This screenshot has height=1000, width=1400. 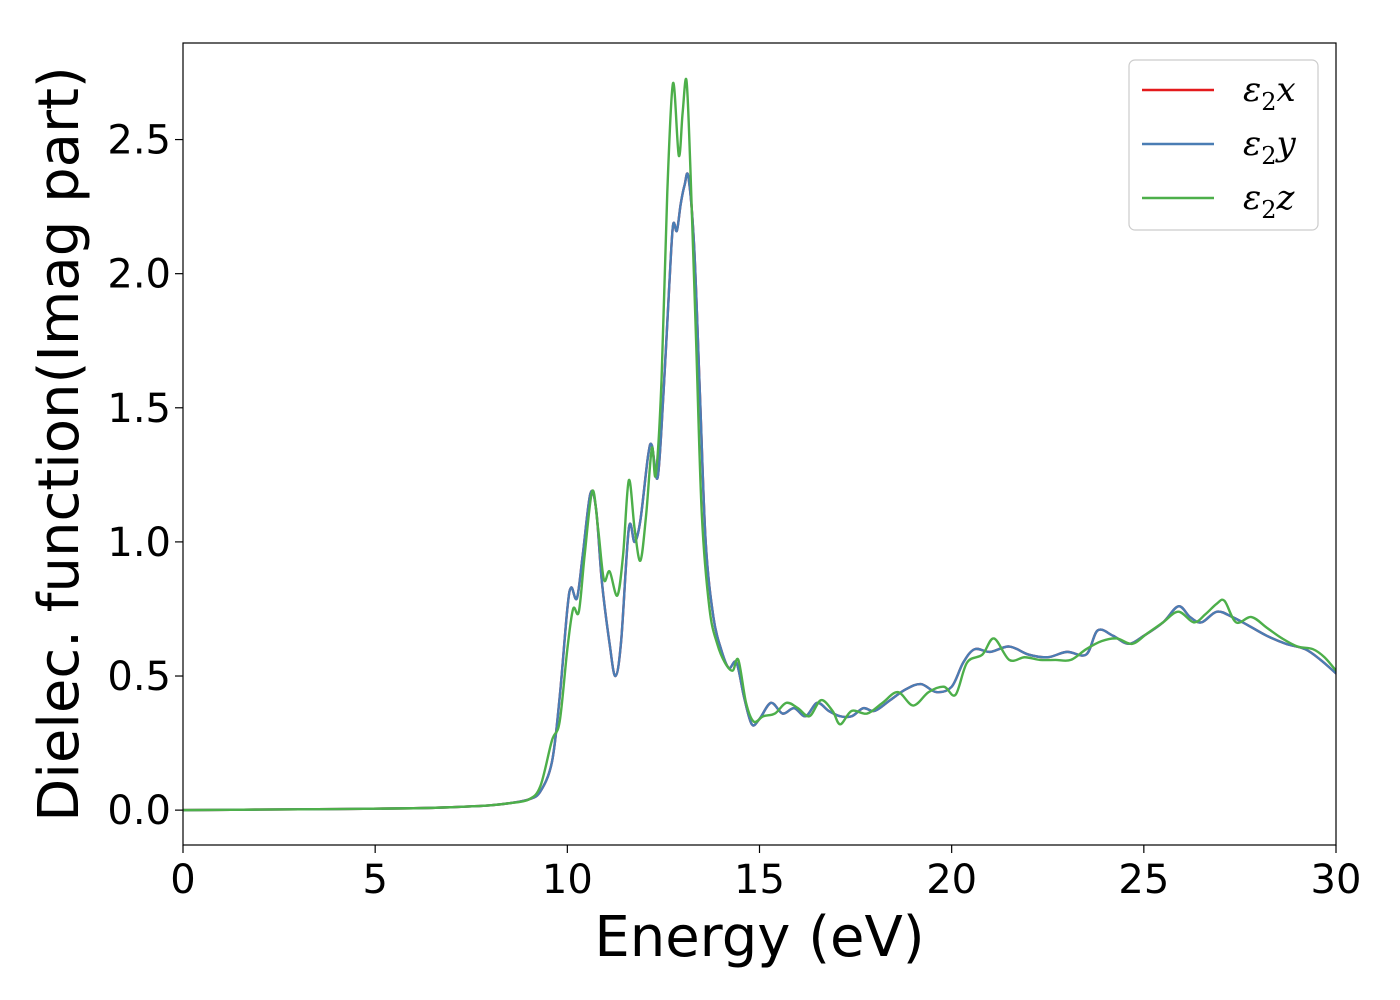 I want to click on y-tick-label: 0.0, so click(x=139, y=811).